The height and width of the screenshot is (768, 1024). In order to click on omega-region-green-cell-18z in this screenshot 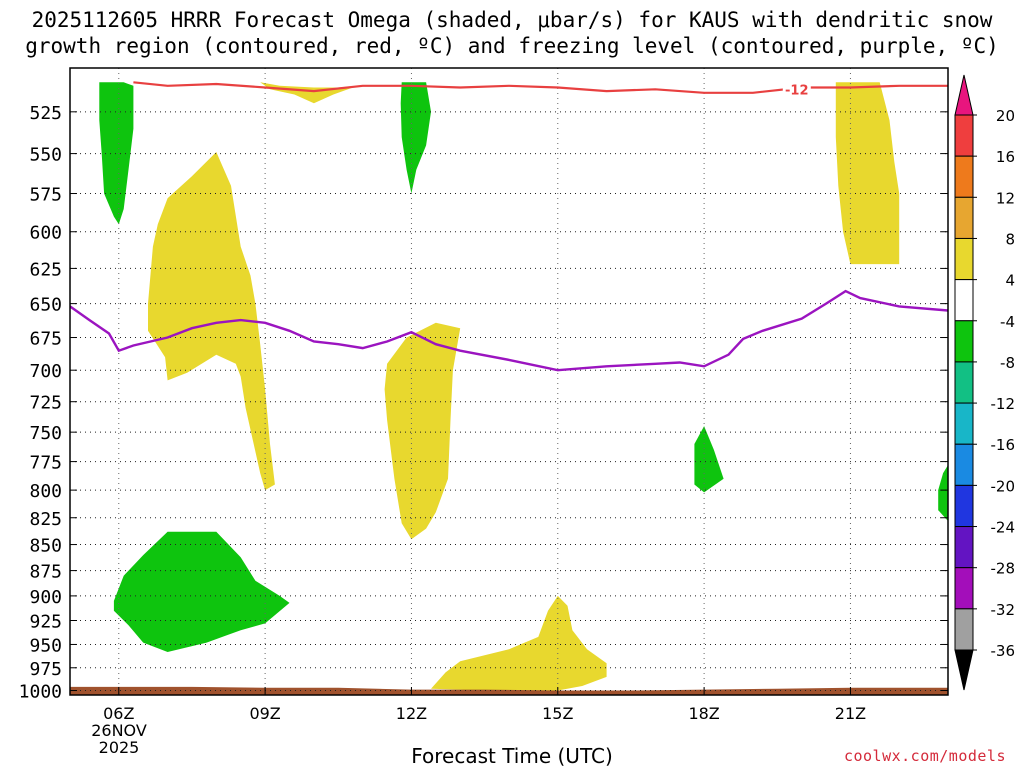, I will do `click(709, 459)`.